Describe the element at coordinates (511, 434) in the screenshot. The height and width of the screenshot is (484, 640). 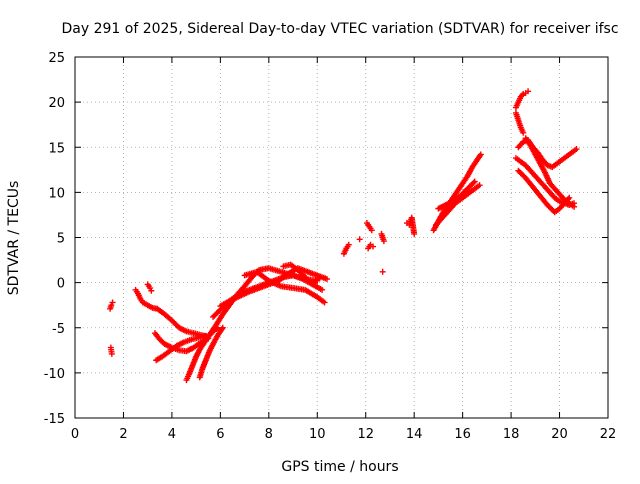
I see `x-tick-label: 18` at that location.